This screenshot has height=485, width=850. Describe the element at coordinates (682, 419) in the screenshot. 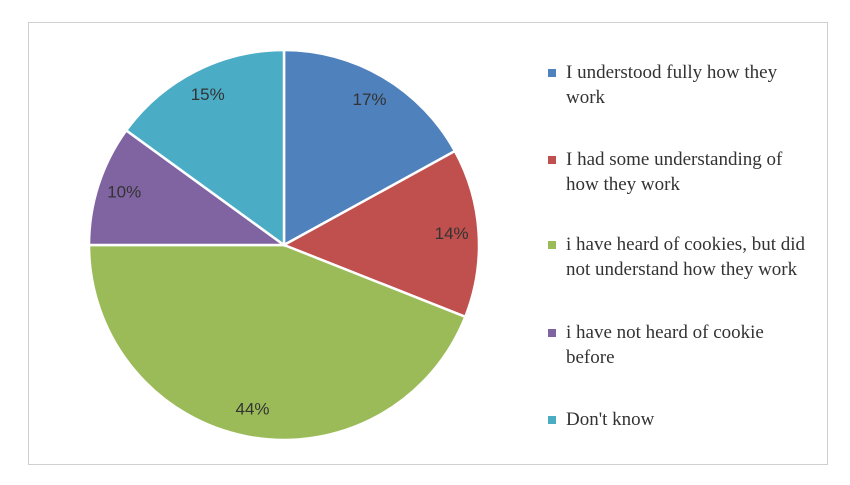

I see `legend-item: Don't know` at that location.